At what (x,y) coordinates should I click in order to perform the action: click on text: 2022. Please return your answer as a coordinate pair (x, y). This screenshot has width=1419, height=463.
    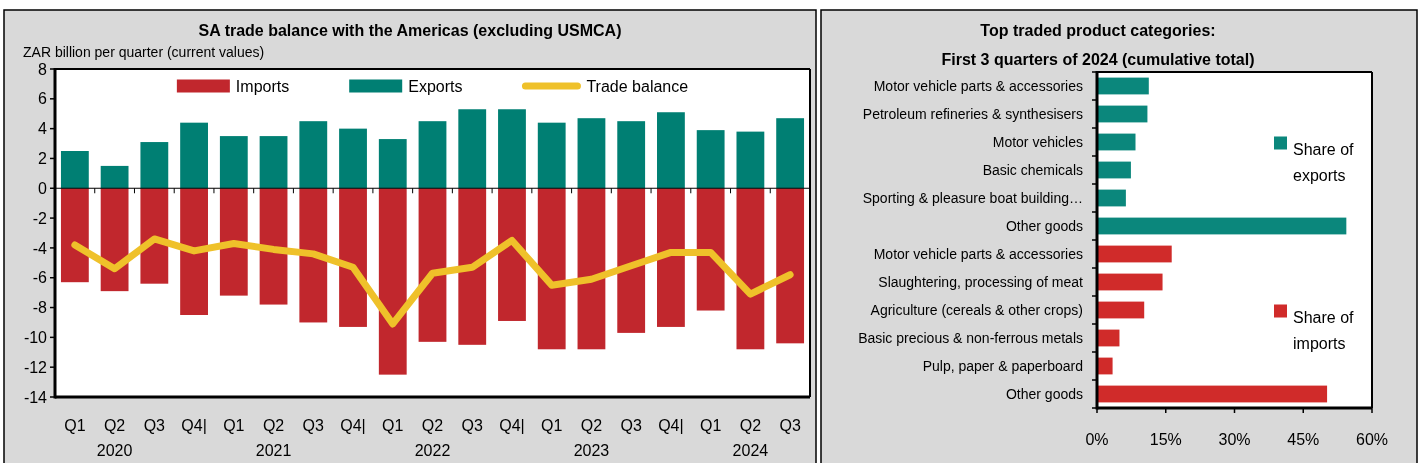
    Looking at the image, I should click on (432, 450).